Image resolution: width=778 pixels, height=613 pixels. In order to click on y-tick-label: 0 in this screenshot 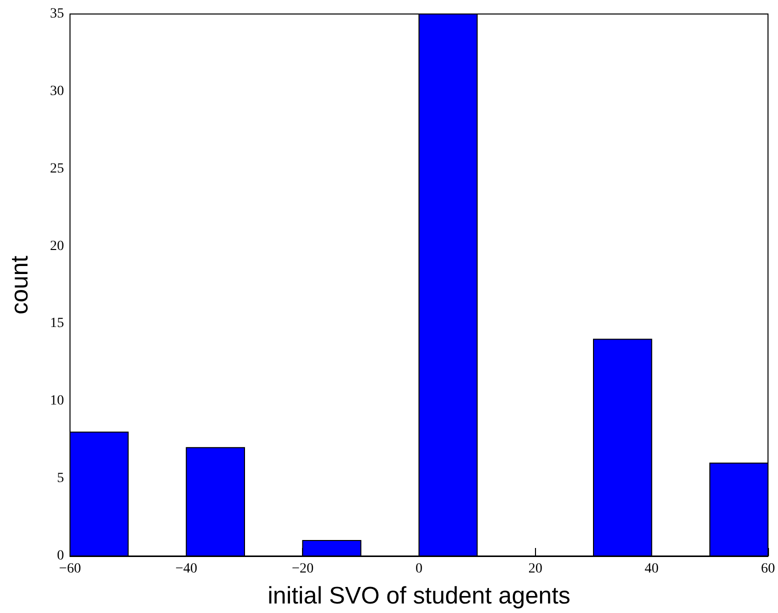, I will do `click(60, 556)`.